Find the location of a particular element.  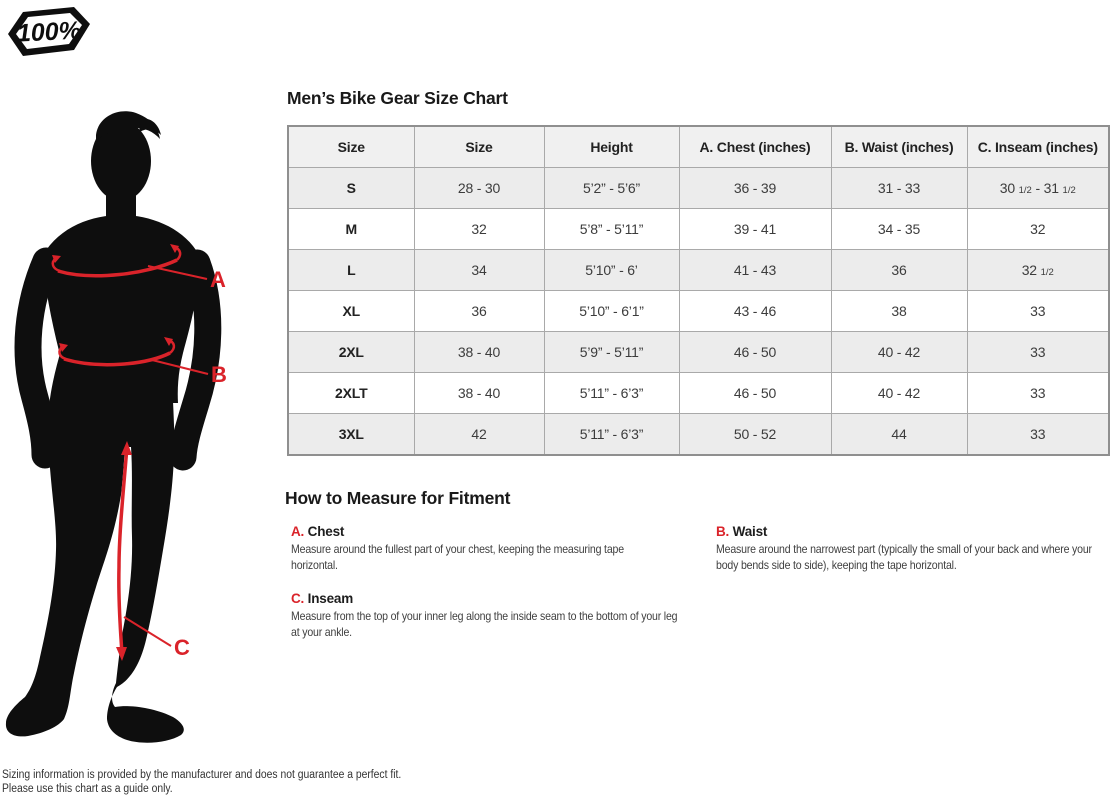

value-cell: 30 1/2 - 31 1/2 is located at coordinates (1038, 188).